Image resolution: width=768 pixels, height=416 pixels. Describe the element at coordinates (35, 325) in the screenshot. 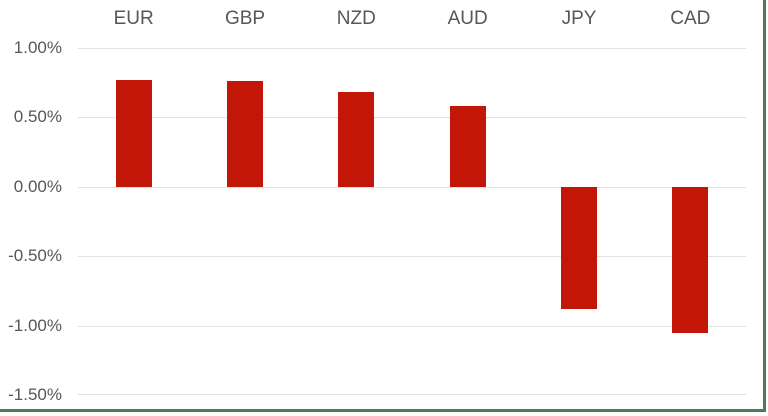

I see `y-tick-label: -1.00%` at that location.